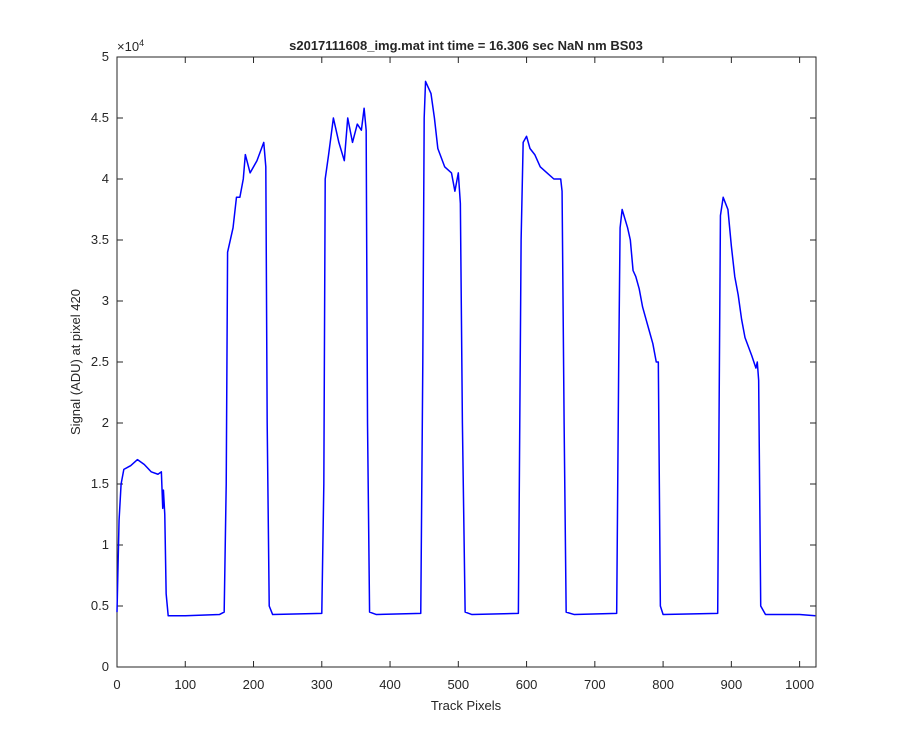  What do you see at coordinates (105, 422) in the screenshot?
I see `y-tick-label: 2` at bounding box center [105, 422].